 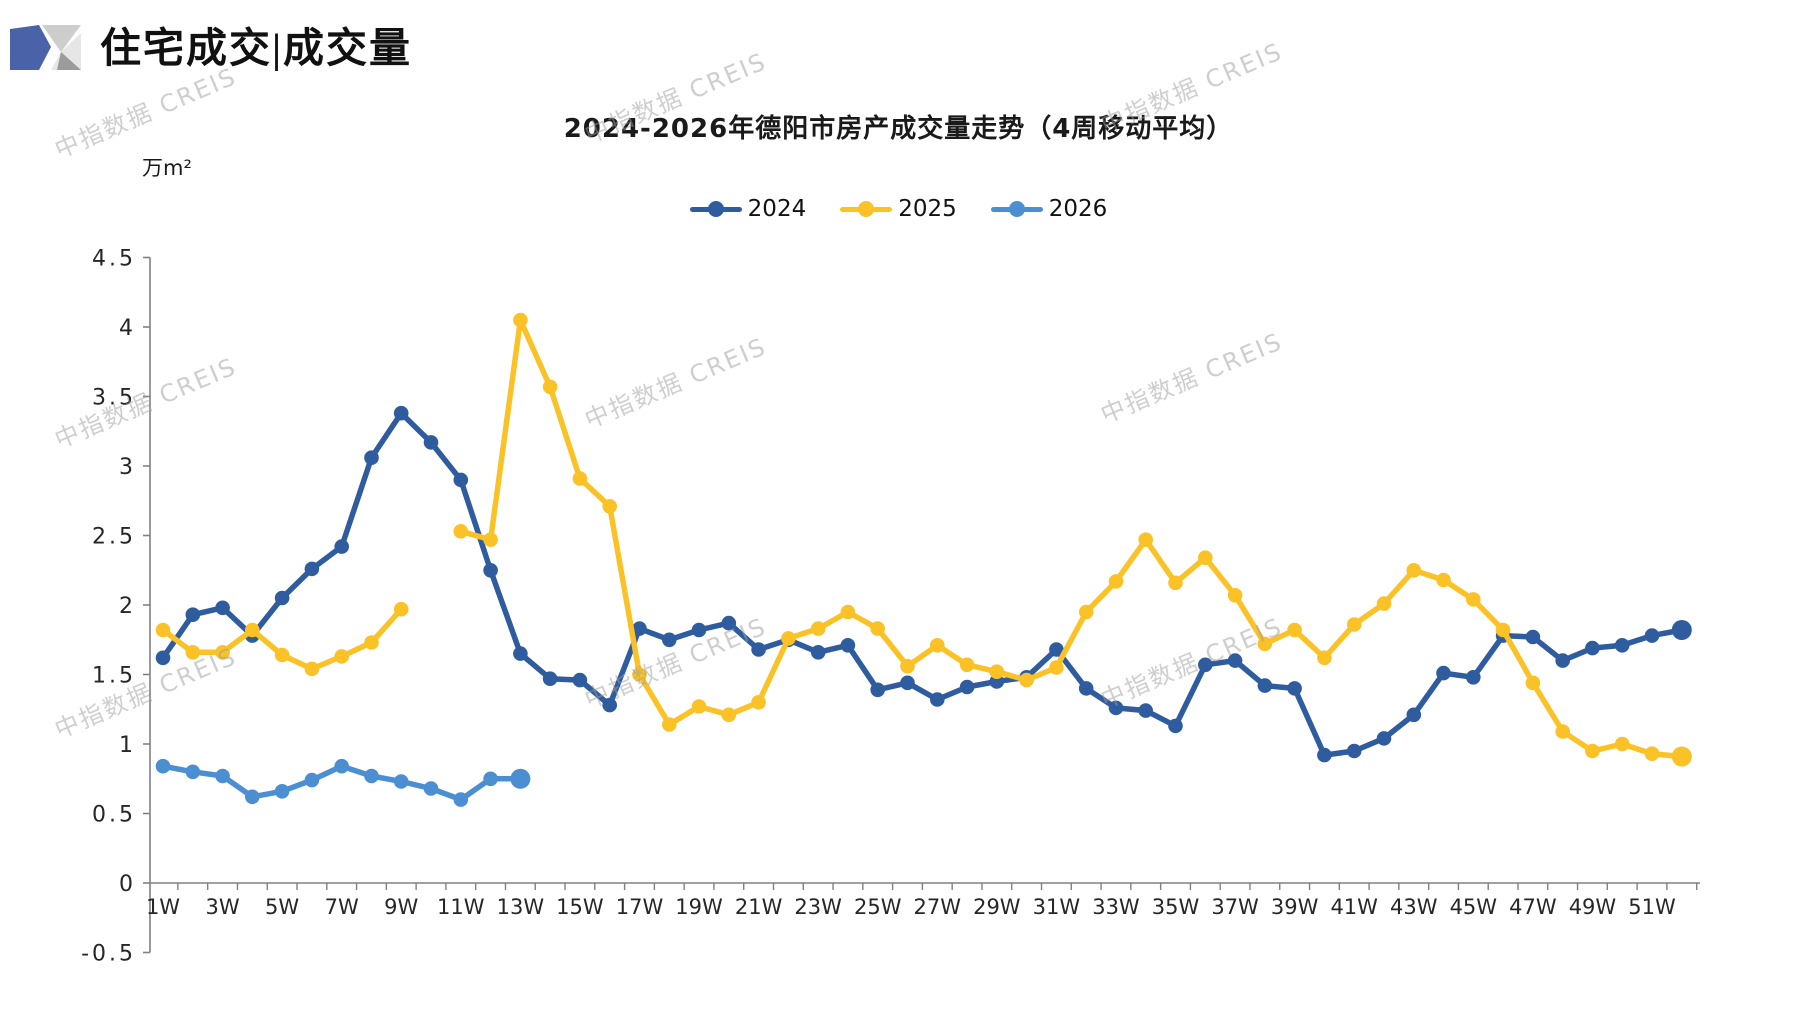 I want to click on x-tick-label: 43W, so click(x=1414, y=907).